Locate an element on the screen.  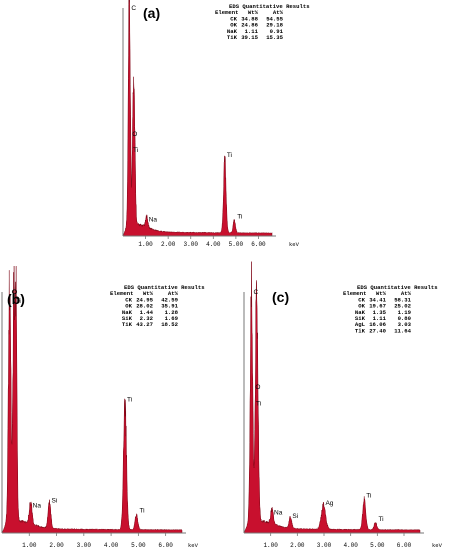
table-value: 28.02 is located at coordinates (144, 306).